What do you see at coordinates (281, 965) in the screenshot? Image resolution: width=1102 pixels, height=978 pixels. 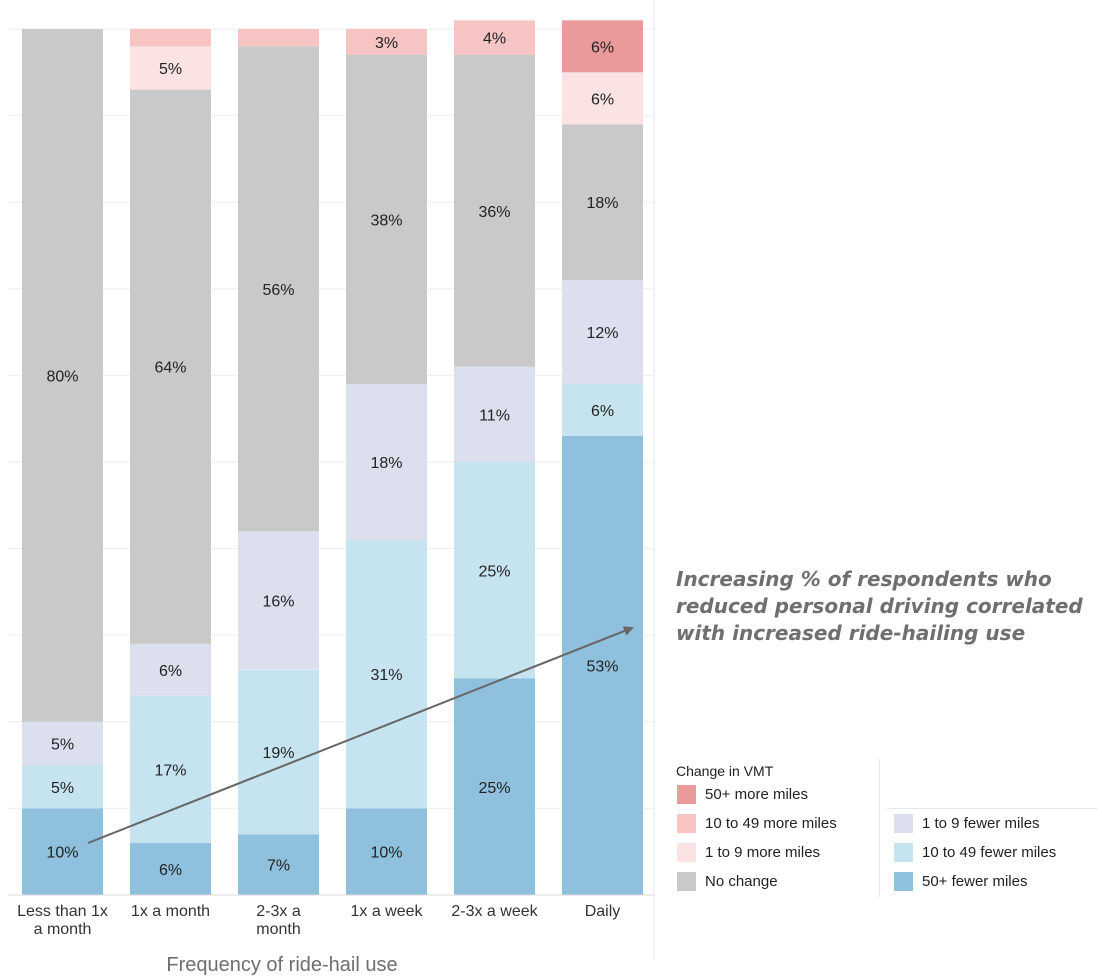 I see `x-axis-title: Frequency of ride-hail use` at bounding box center [281, 965].